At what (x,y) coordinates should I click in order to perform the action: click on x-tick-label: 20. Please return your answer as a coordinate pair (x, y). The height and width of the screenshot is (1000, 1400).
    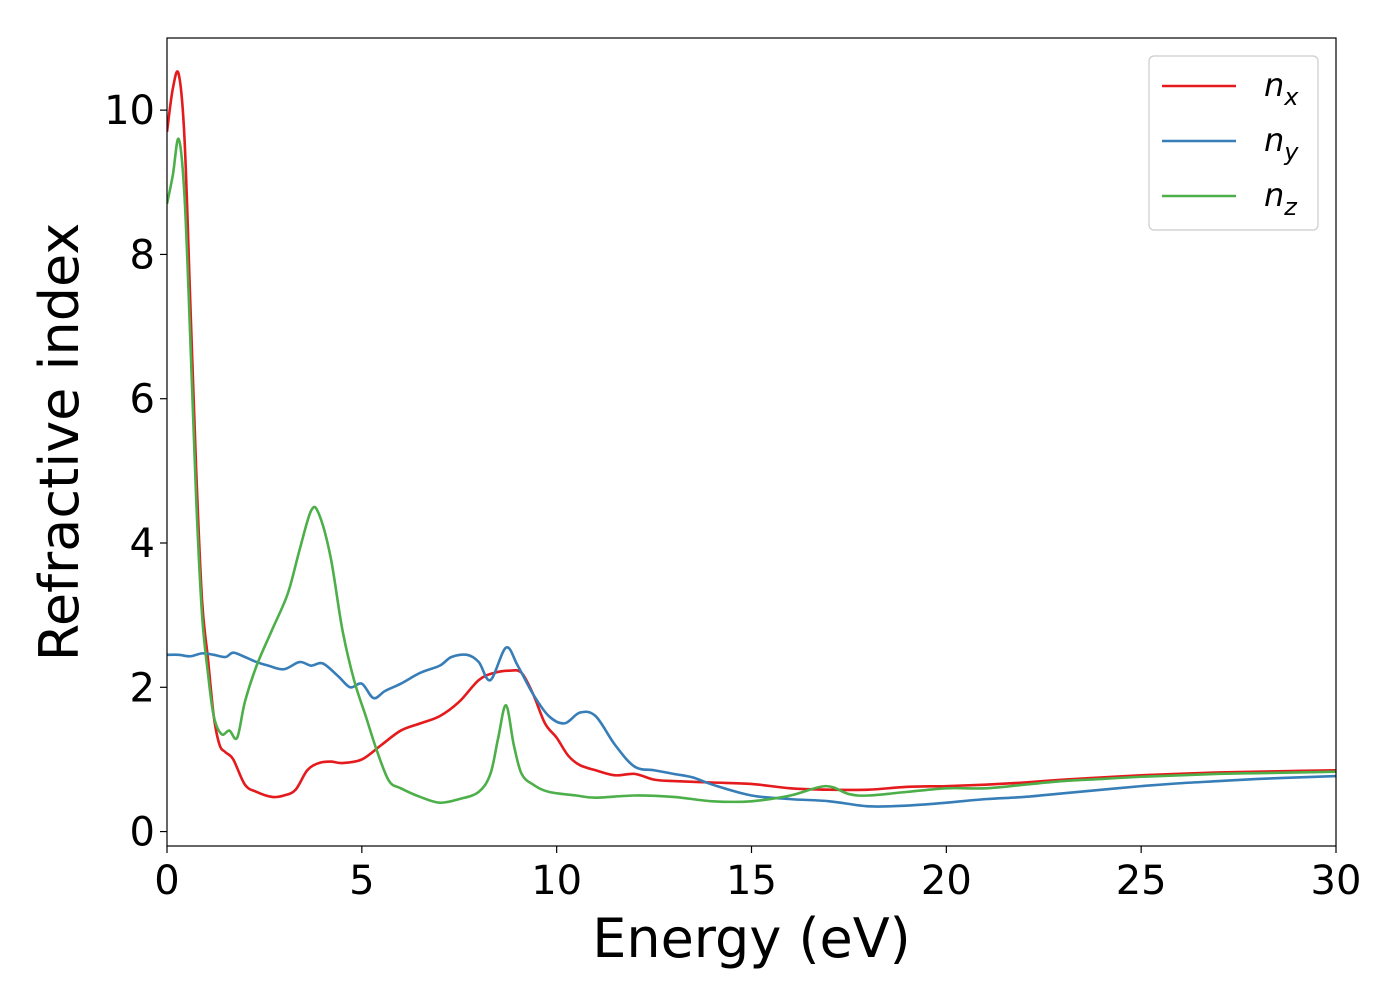
    Looking at the image, I should click on (946, 881).